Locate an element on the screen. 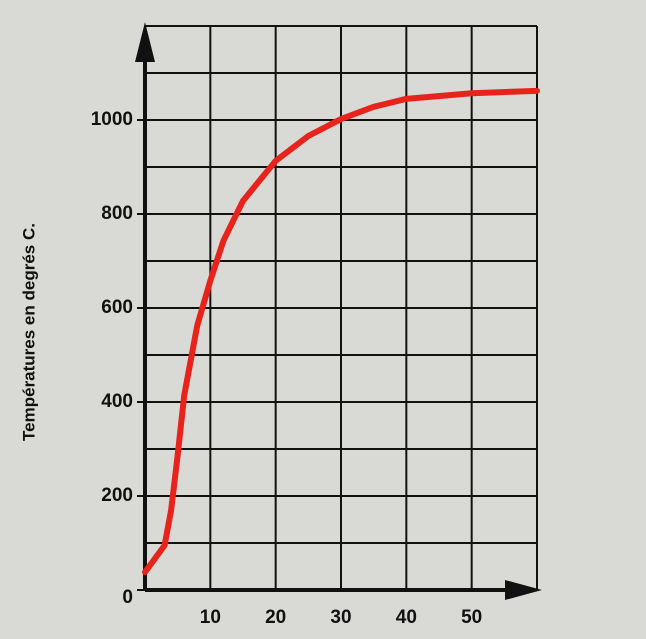 Image resolution: width=646 pixels, height=639 pixels. y-tick-label: 1000 is located at coordinates (112, 119).